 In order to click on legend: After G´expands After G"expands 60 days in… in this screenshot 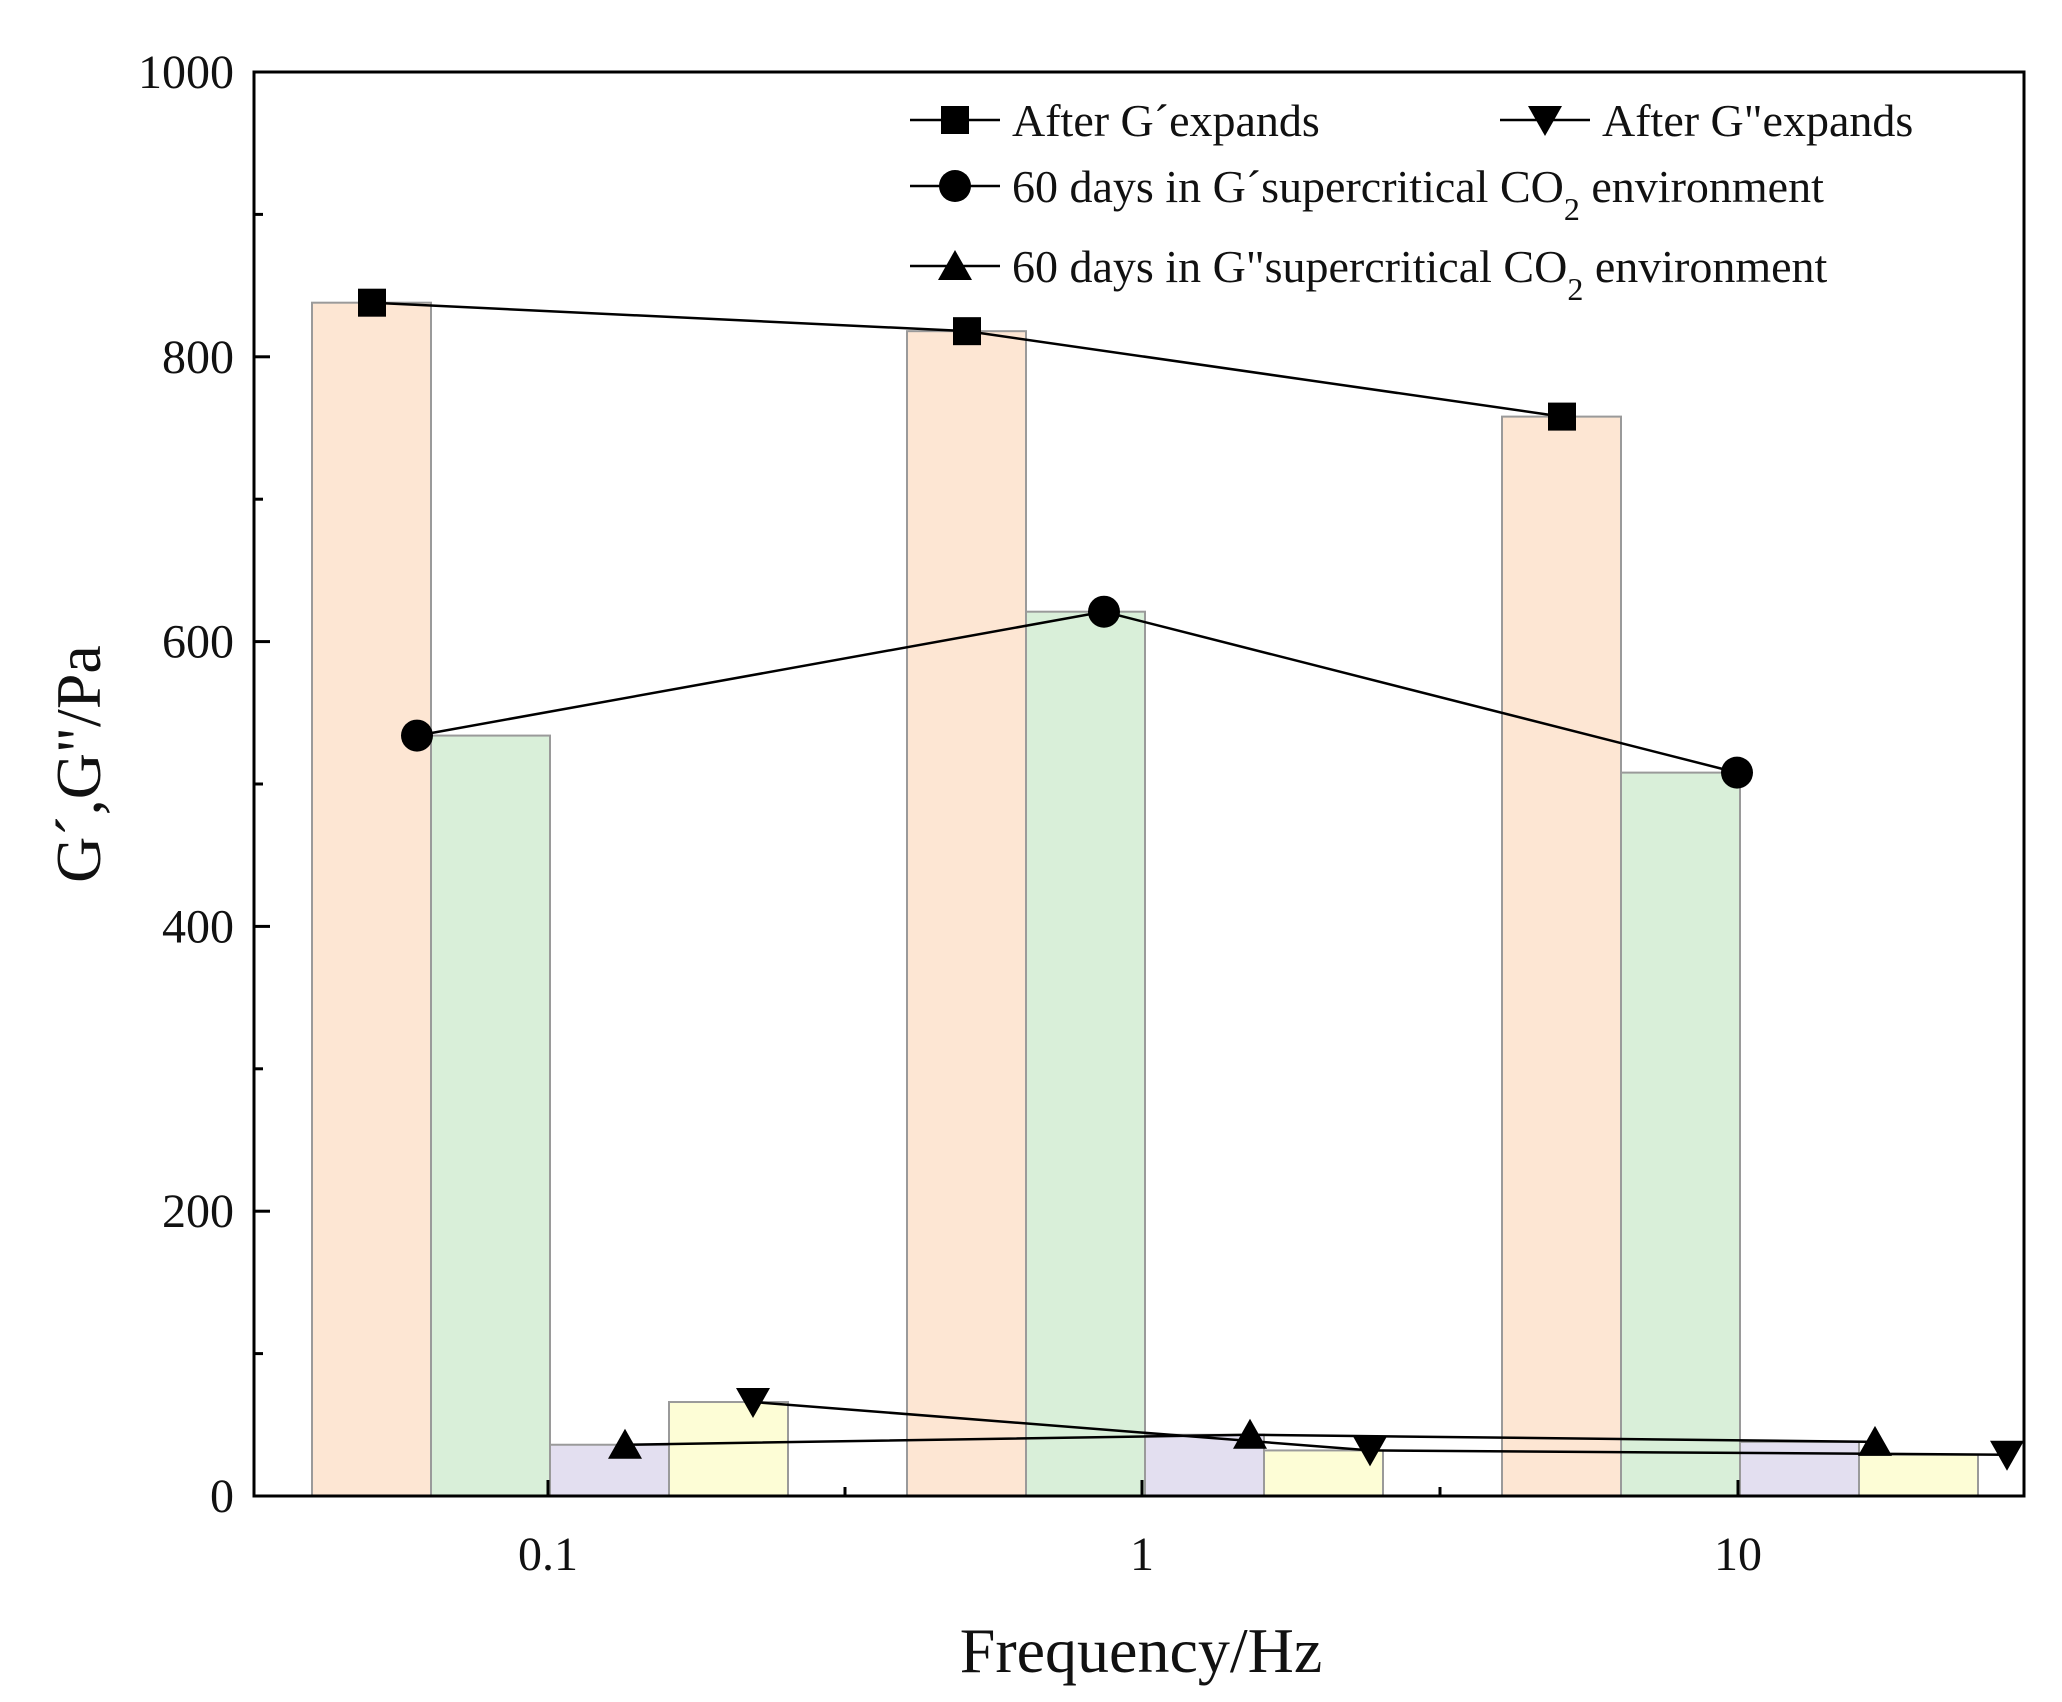, I will do `click(1411, 201)`.